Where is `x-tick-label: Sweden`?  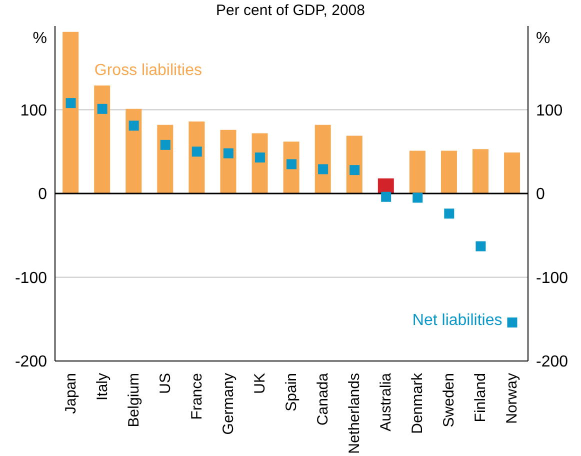
x-tick-label: Sweden is located at coordinates (449, 400).